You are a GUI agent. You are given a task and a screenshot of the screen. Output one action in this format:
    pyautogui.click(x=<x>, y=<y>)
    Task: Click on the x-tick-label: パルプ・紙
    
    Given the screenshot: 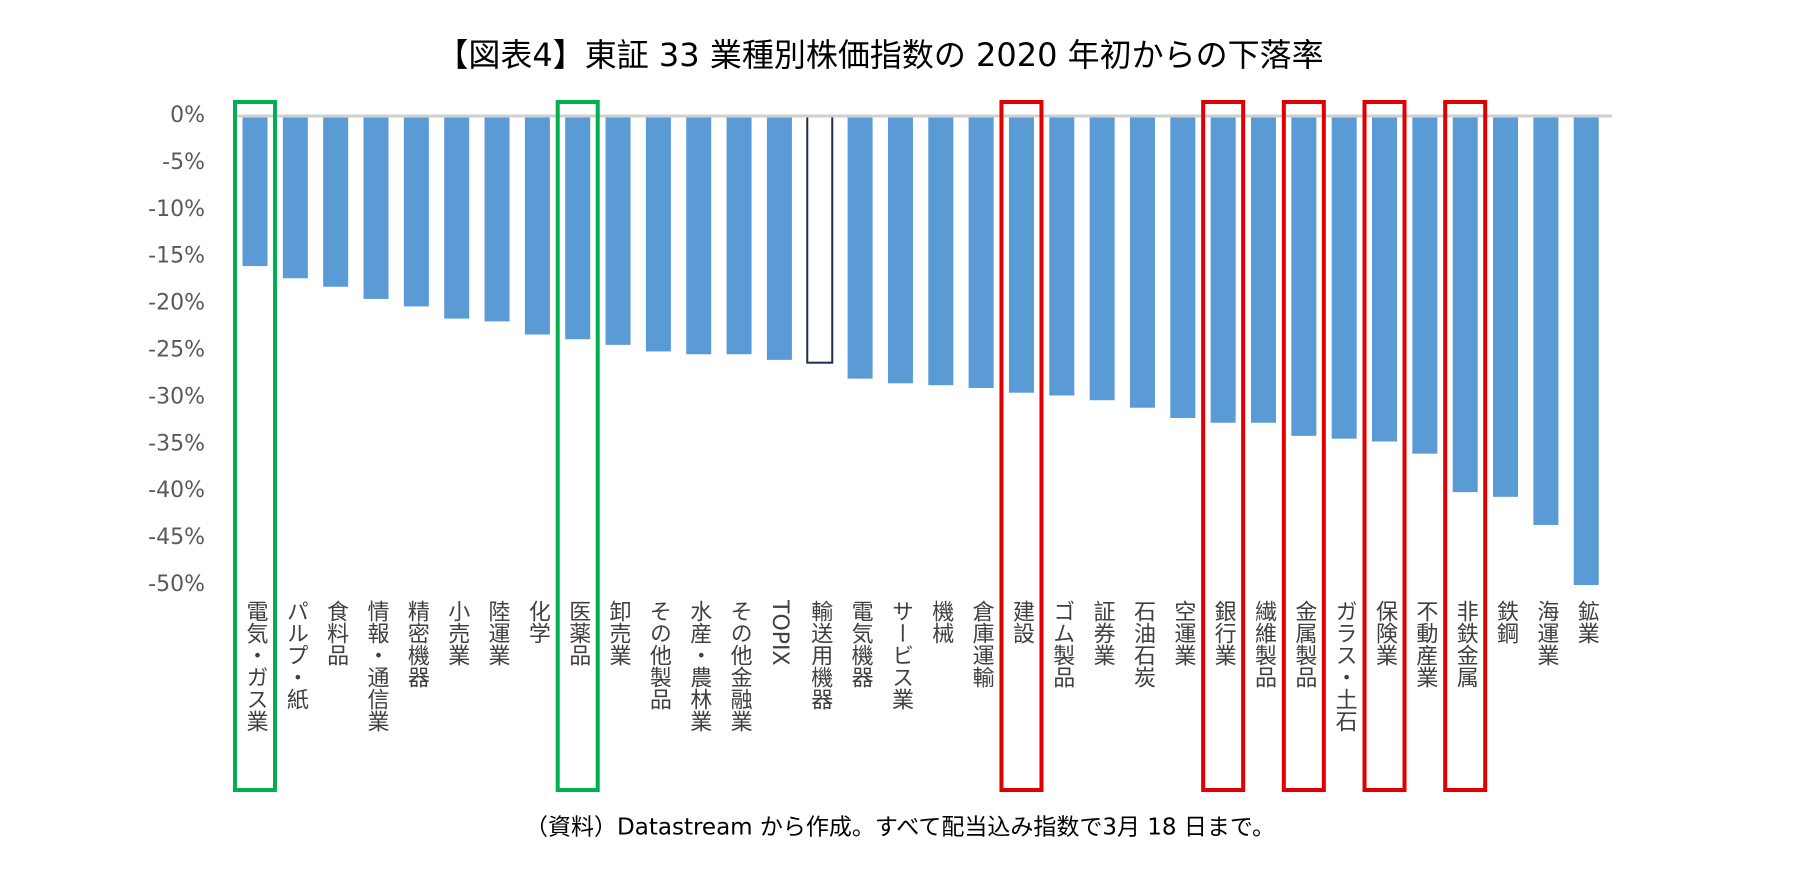 What is the action you would take?
    pyautogui.click(x=296, y=655)
    